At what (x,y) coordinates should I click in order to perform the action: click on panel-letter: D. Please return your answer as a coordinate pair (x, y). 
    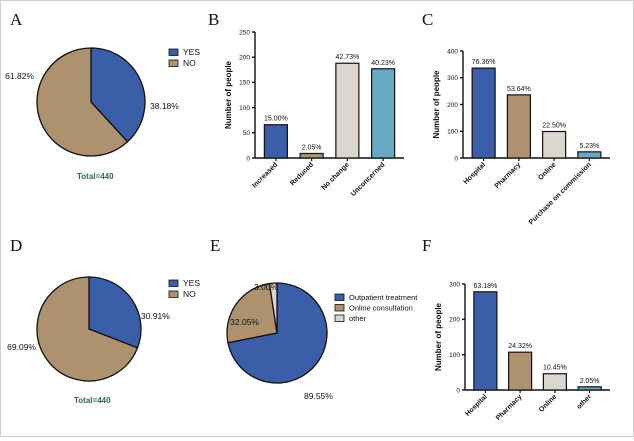
    Looking at the image, I should click on (16, 245).